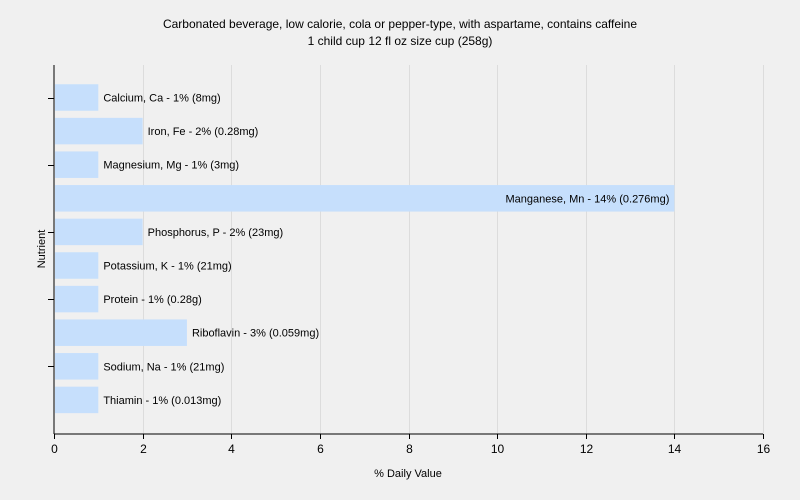 This screenshot has width=800, height=500. I want to click on bar-label: Riboflavin - 3% (0.059mg), so click(255, 334).